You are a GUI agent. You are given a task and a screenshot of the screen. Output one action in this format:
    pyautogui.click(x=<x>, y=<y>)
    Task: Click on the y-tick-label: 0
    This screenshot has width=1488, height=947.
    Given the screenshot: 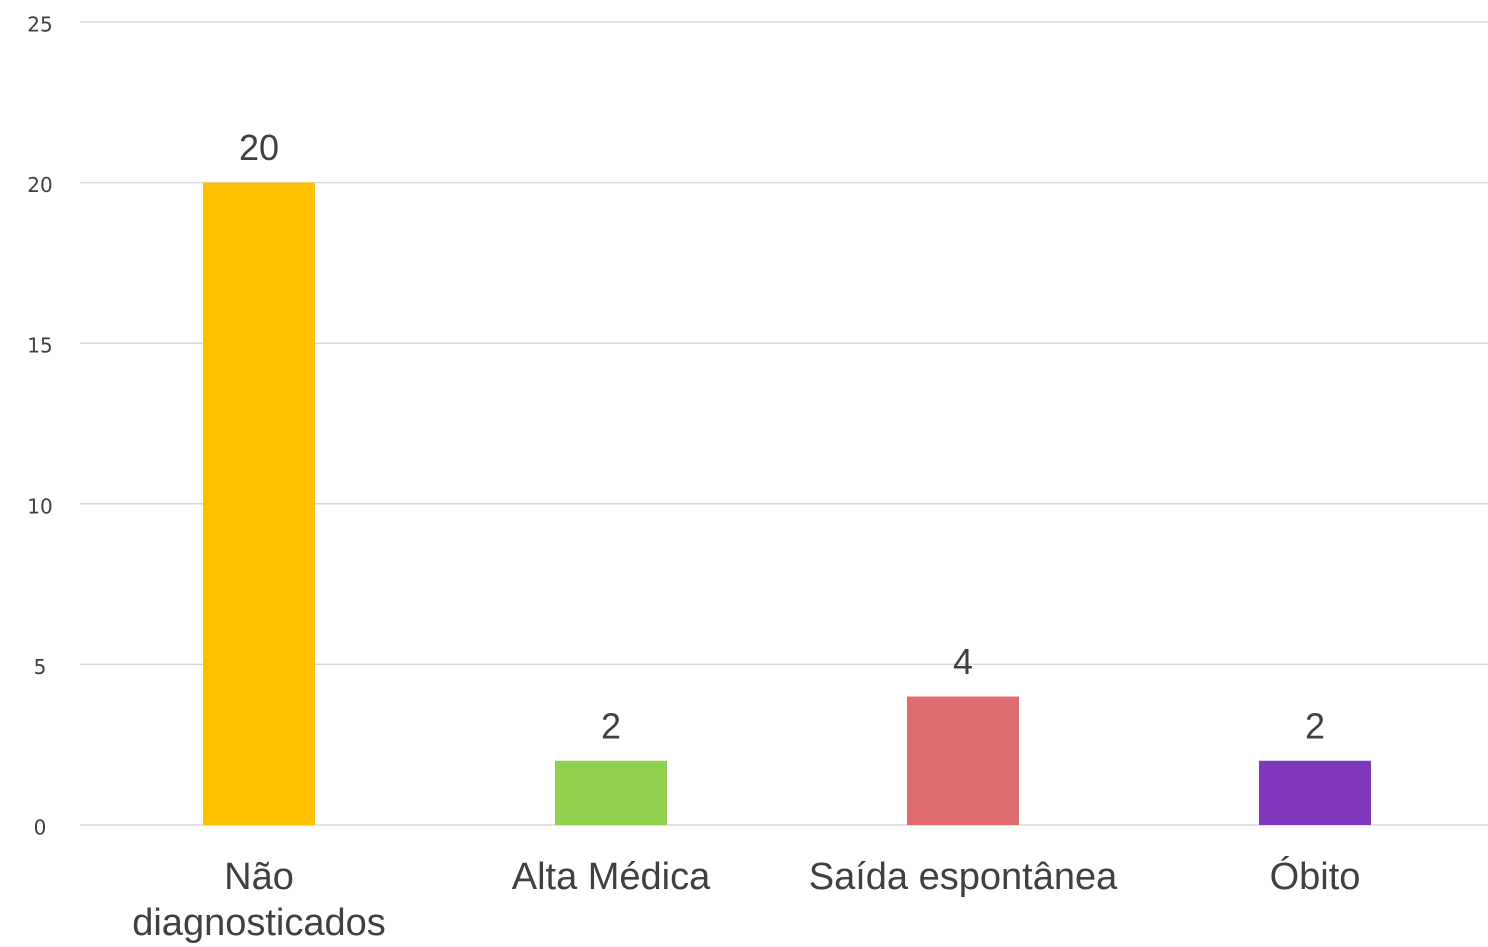 What is the action you would take?
    pyautogui.click(x=40, y=828)
    